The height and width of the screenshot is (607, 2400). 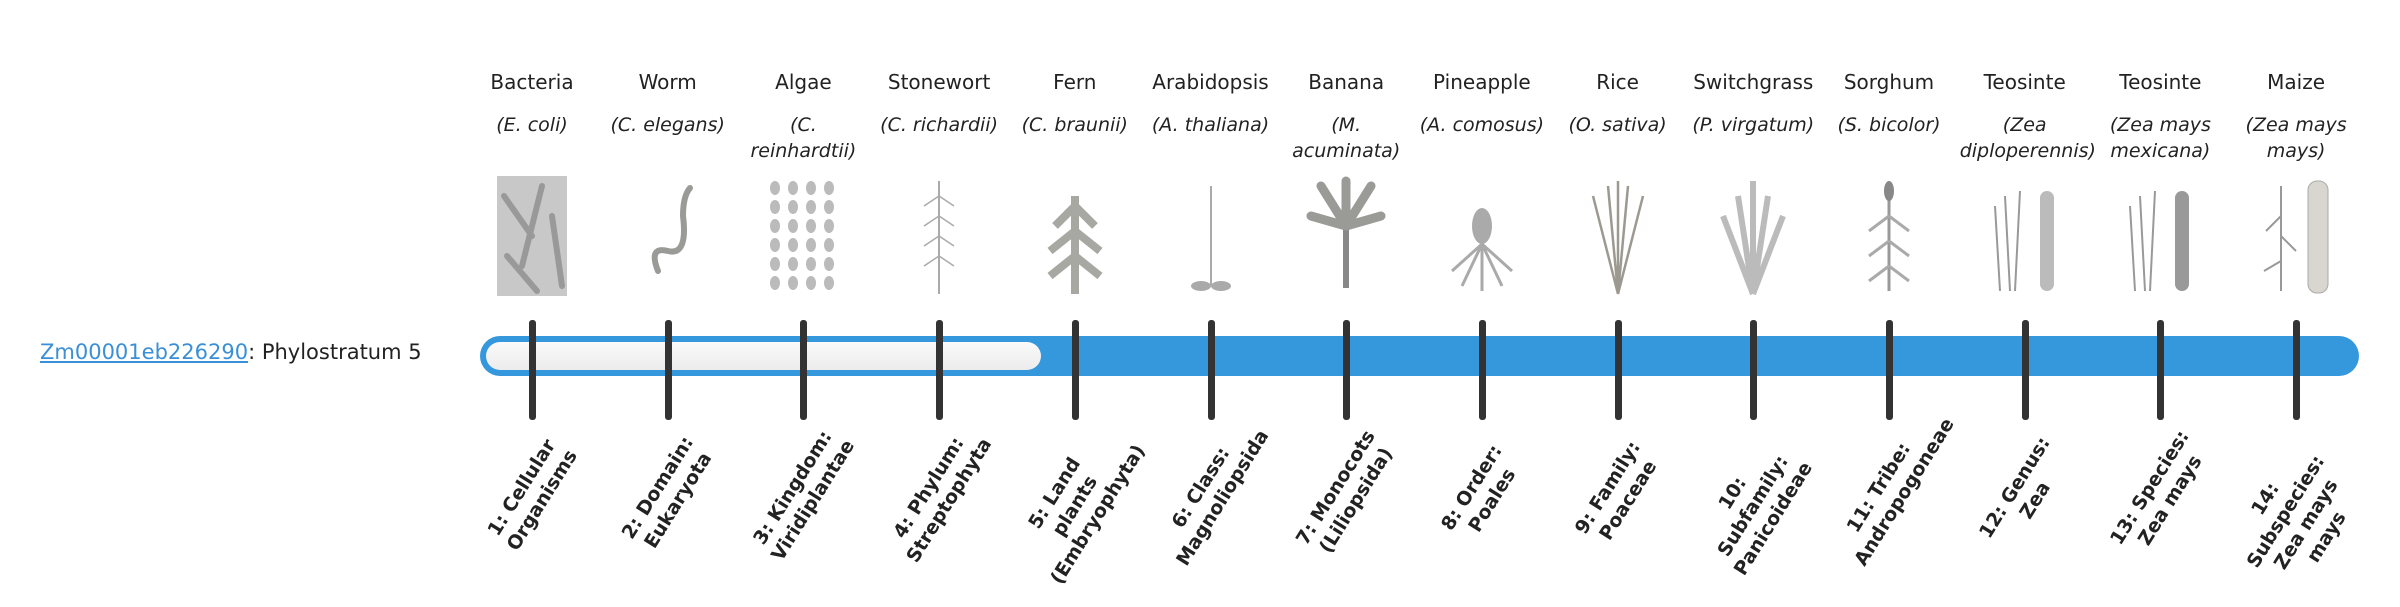 I want to click on organism-common-name: Maize, so click(x=2296, y=82).